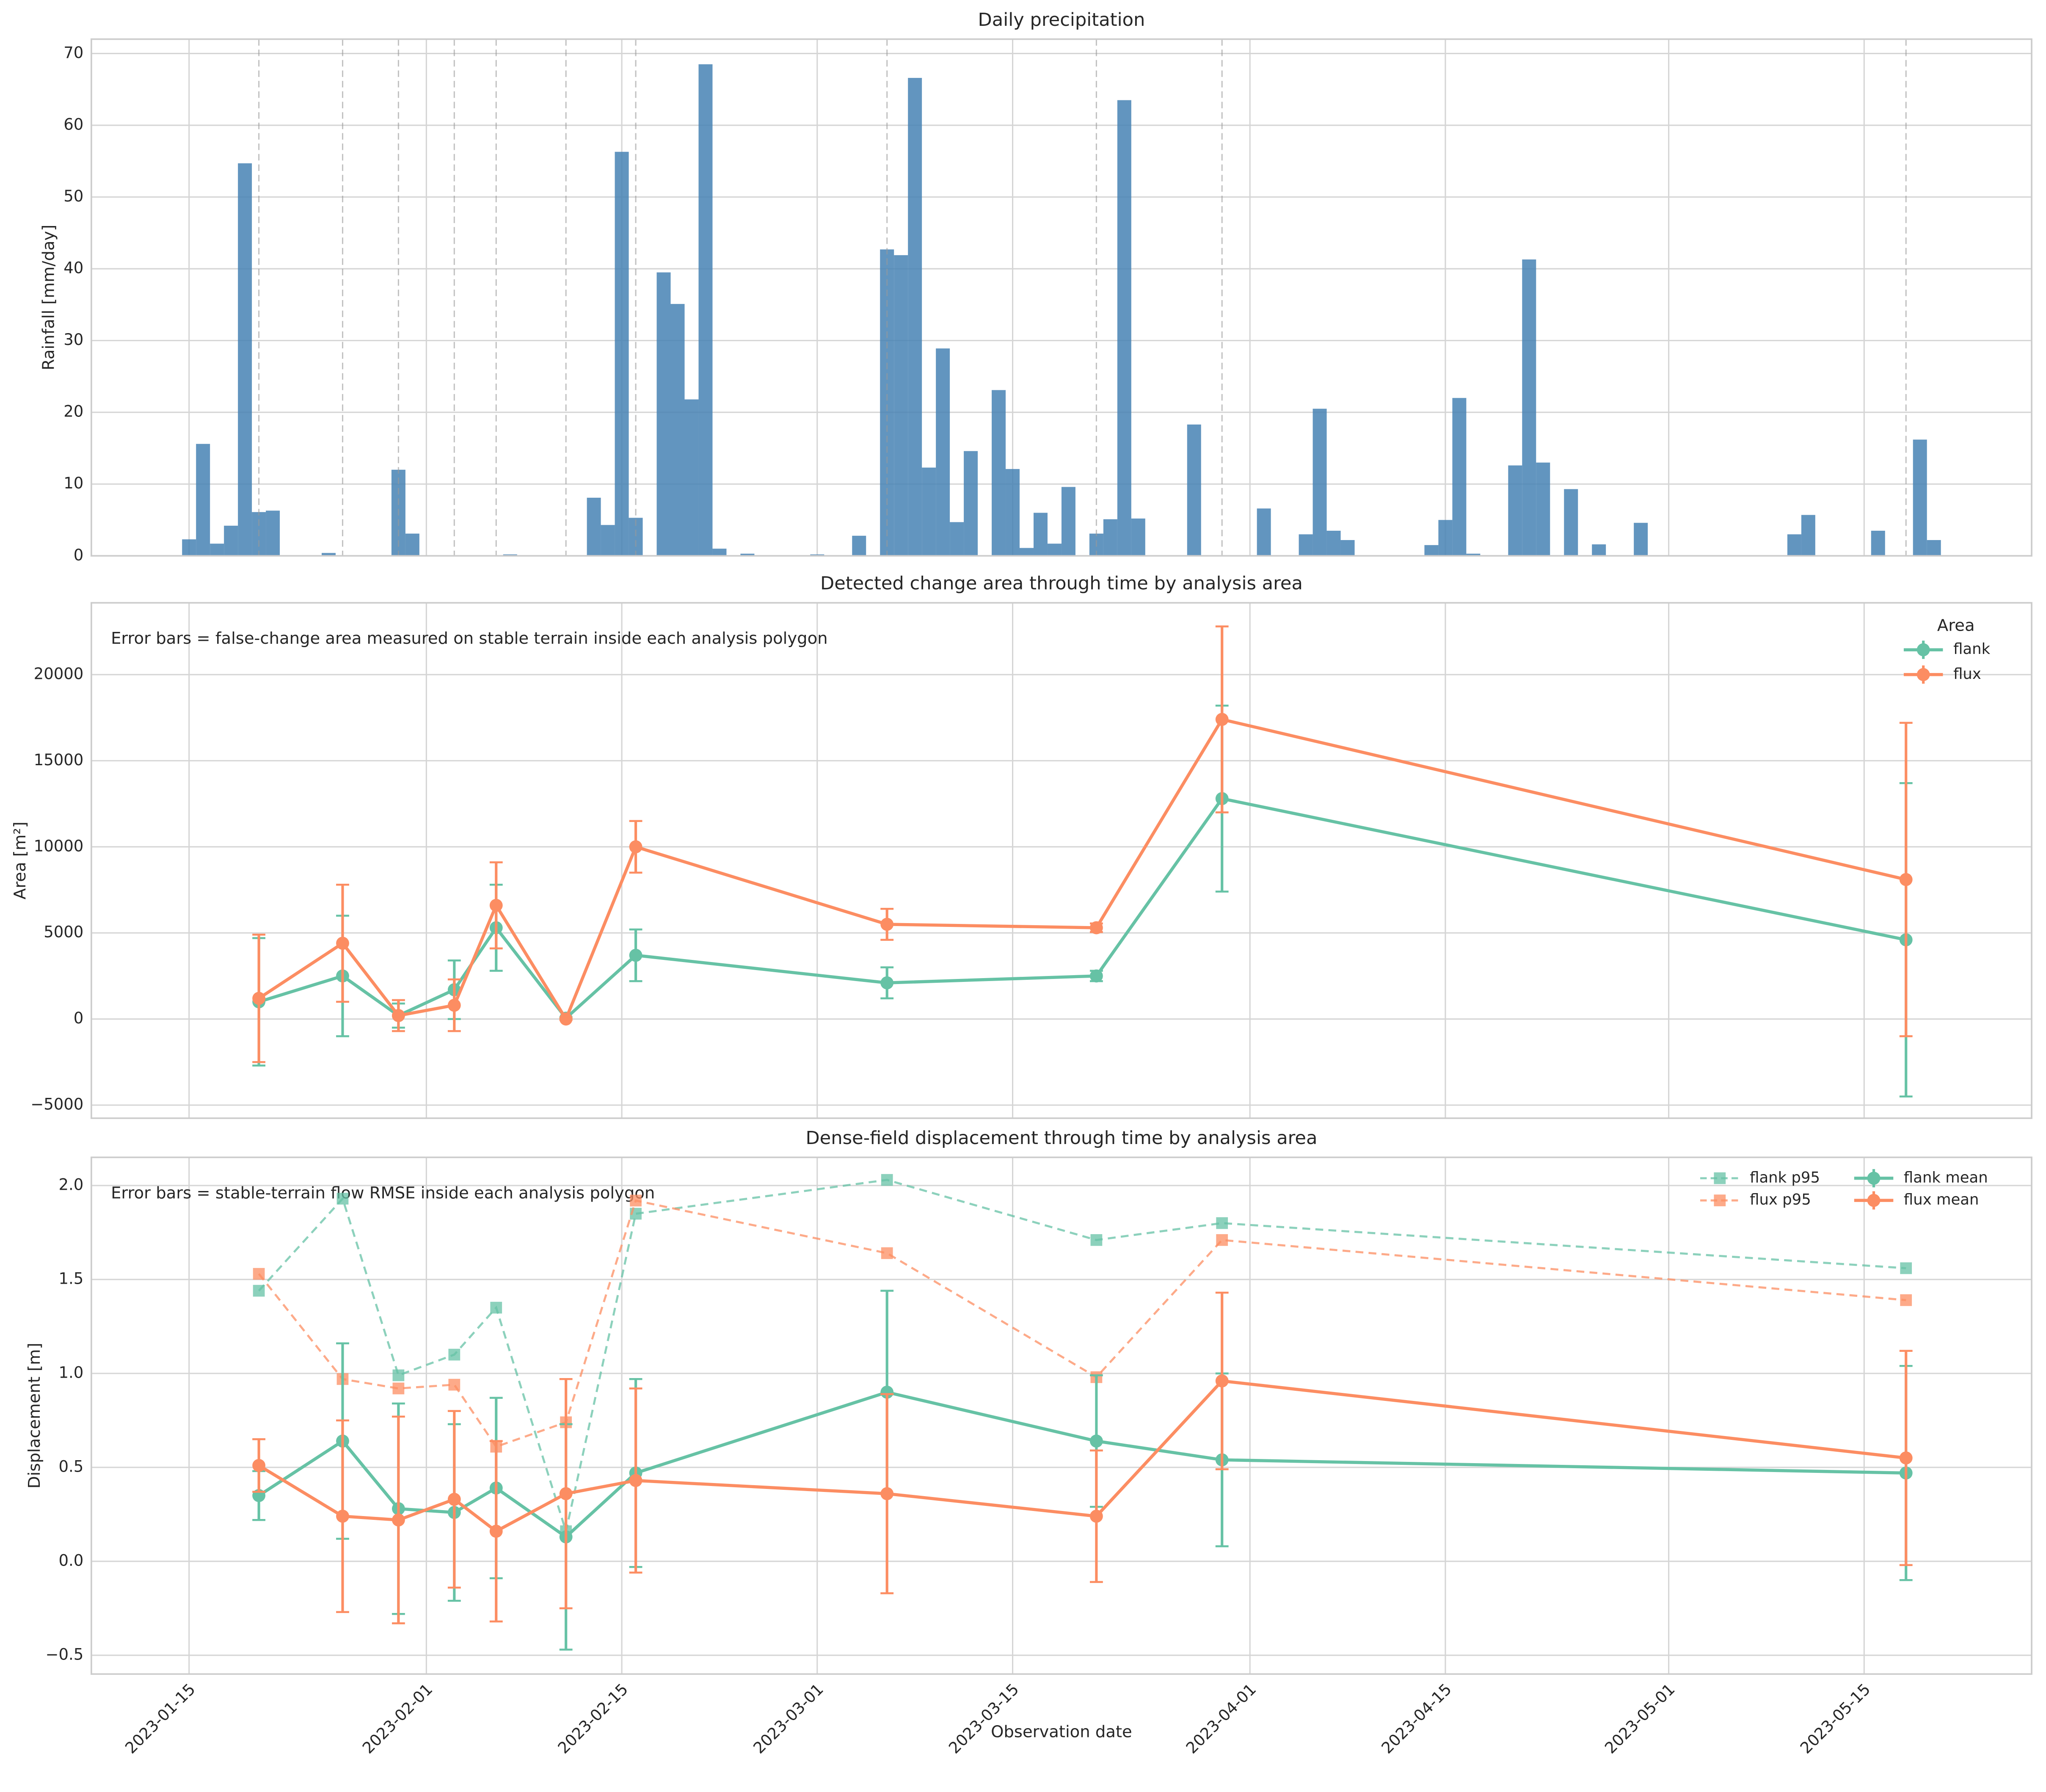 This screenshot has height=1792, width=2046. What do you see at coordinates (1946, 1178) in the screenshot?
I see `legend-label: flank mean` at bounding box center [1946, 1178].